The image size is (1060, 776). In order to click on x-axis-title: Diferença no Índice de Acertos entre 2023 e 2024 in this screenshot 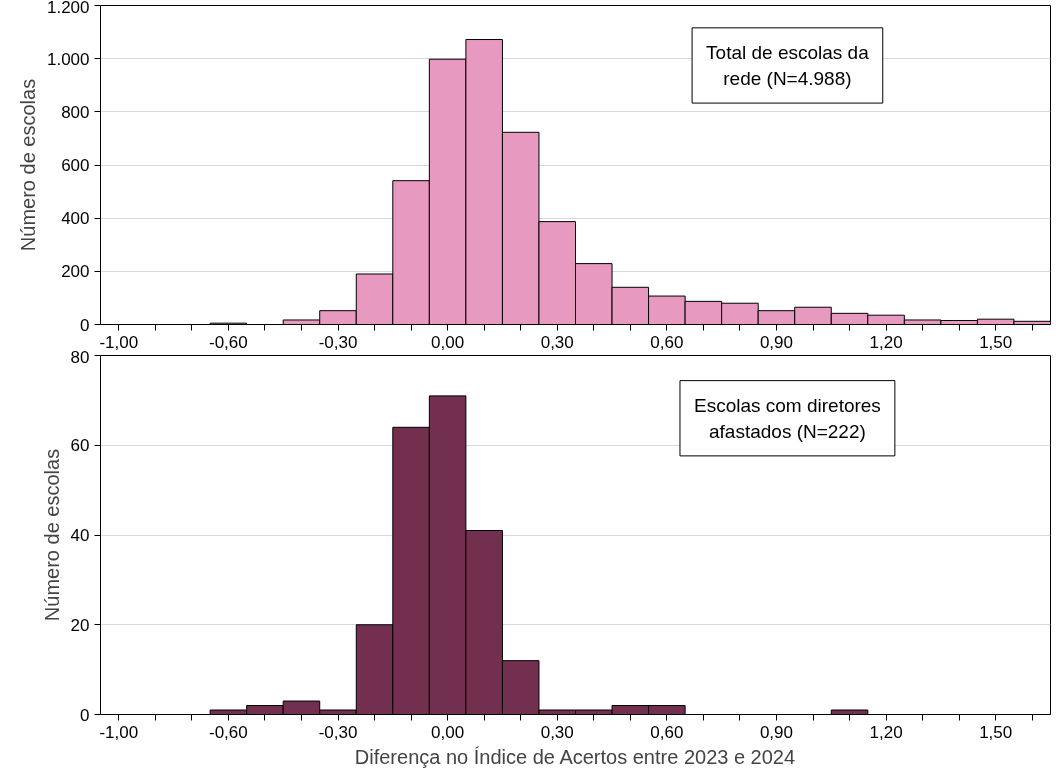, I will do `click(575, 756)`.